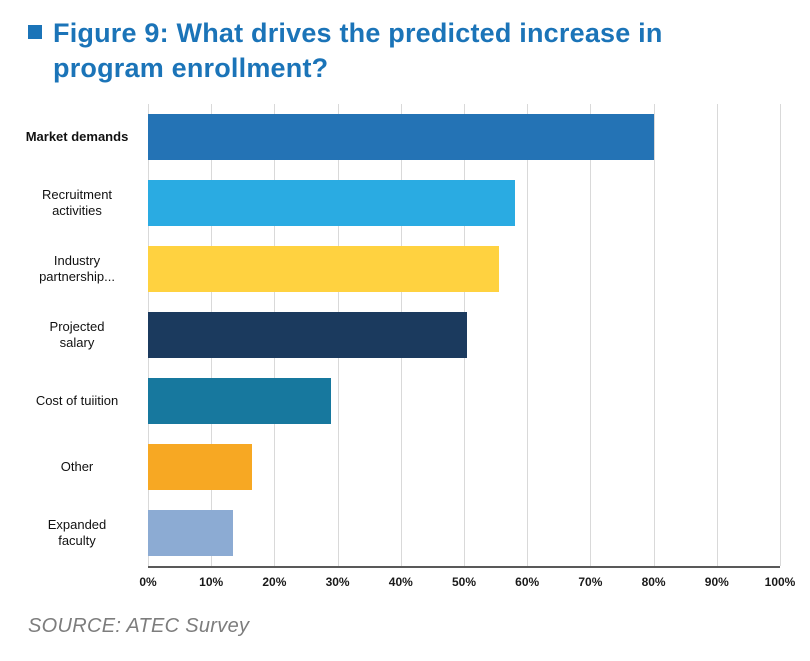 The width and height of the screenshot is (810, 661). I want to click on x-axis: 0% 10% 20% 30% 40% 50% 60% 70% 80% 90% 100%, so click(467, 588).